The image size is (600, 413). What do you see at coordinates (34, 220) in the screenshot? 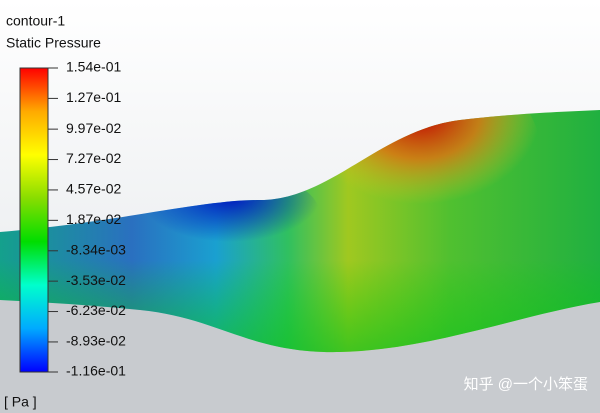
I see `colorbar` at bounding box center [34, 220].